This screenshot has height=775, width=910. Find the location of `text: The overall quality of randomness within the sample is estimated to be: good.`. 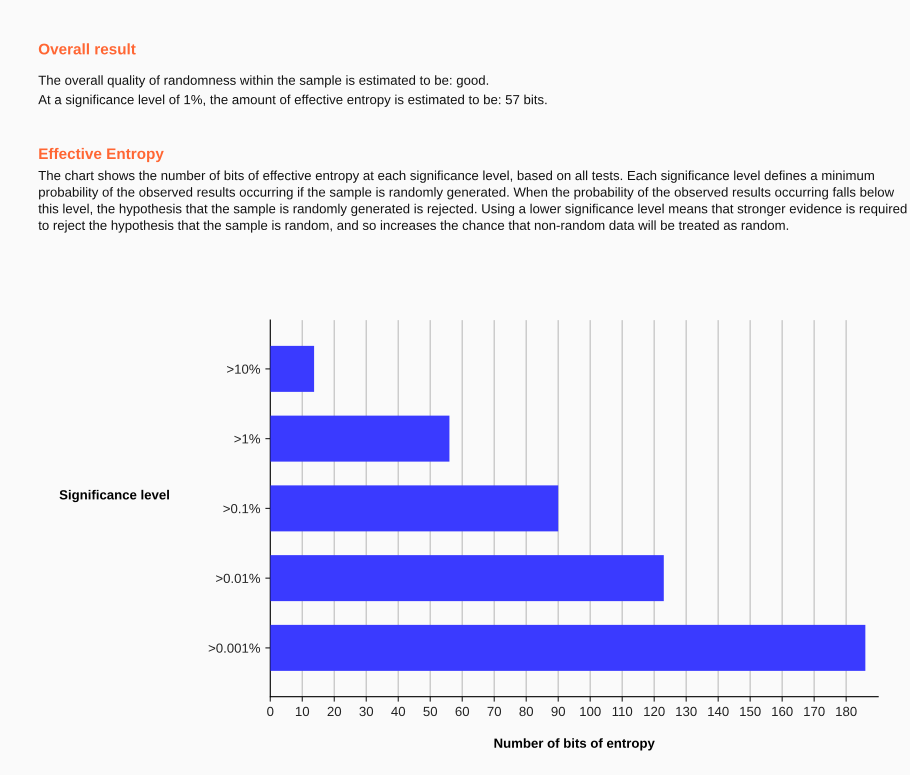

text: The overall quality of randomness within the sample is estimated to be: good. is located at coordinates (263, 81).